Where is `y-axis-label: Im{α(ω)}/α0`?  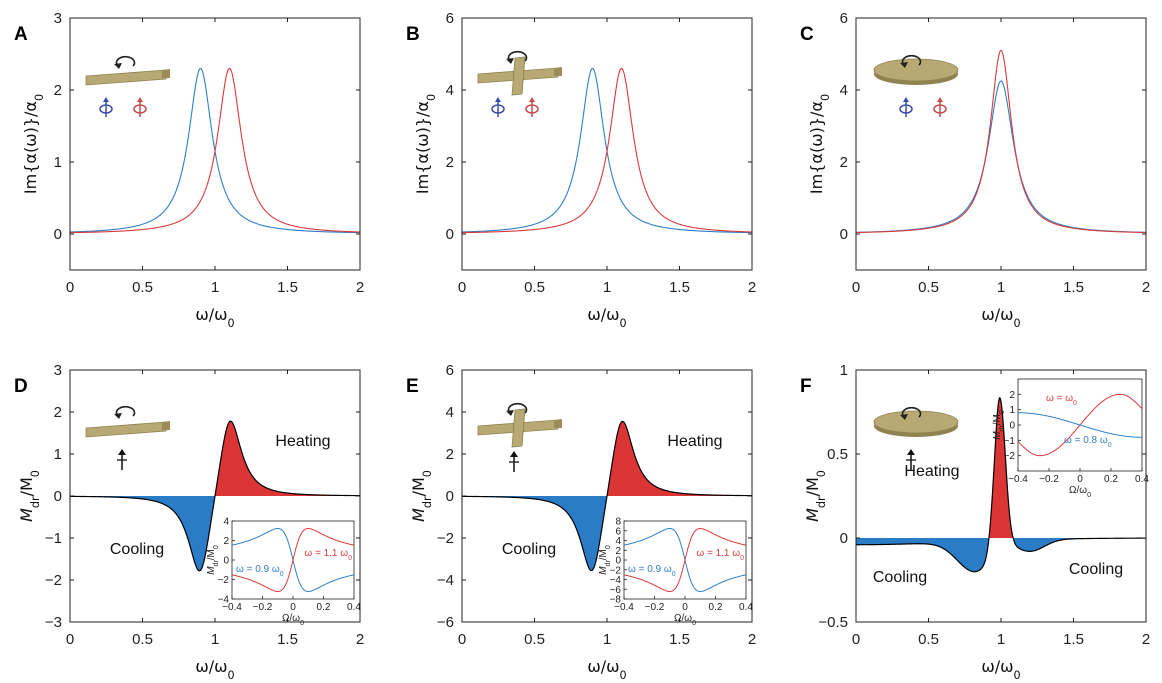
y-axis-label: Im{α(ω)}/α0 is located at coordinates (819, 144).